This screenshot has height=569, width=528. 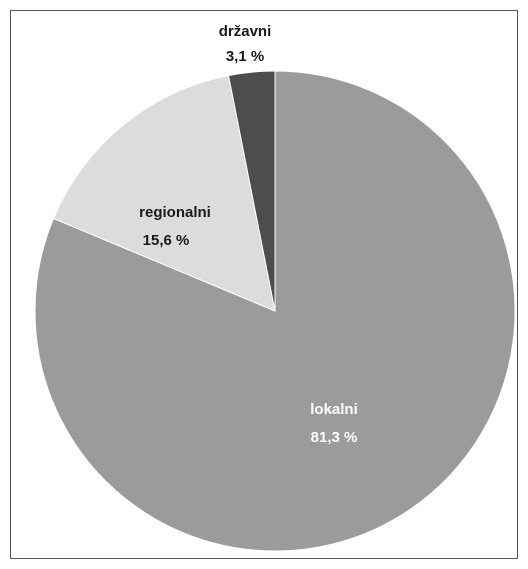 What do you see at coordinates (251, 191) in the screenshot?
I see `pie-slice-drzavni` at bounding box center [251, 191].